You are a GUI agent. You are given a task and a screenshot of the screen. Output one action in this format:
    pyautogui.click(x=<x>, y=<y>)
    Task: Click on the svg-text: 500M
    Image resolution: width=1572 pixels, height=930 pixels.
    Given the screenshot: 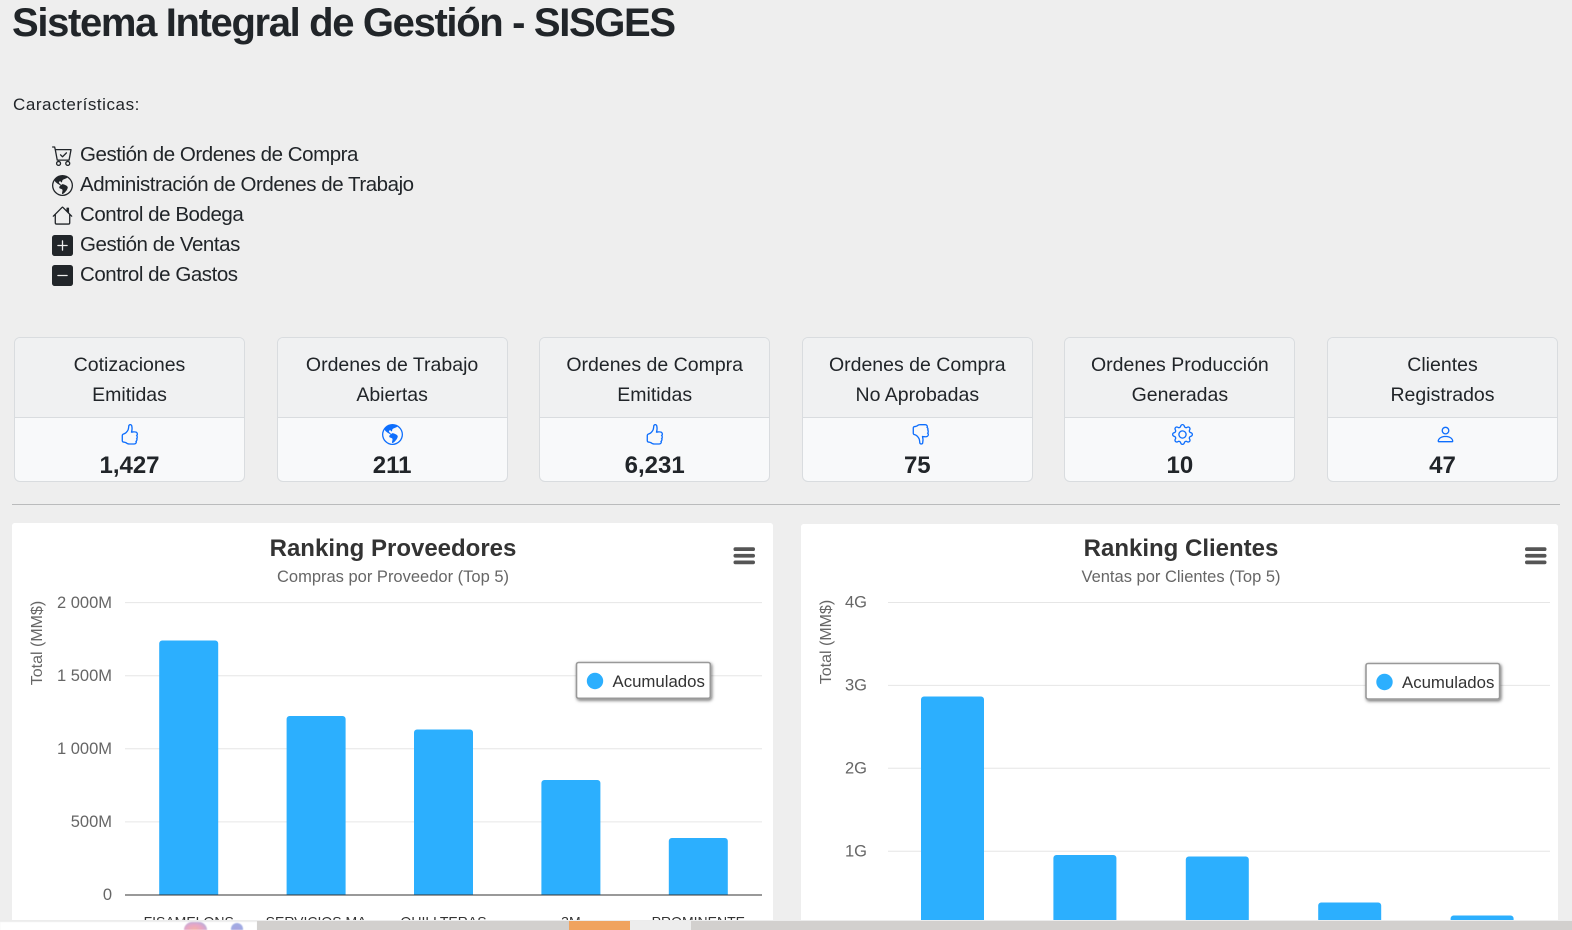 What is the action you would take?
    pyautogui.click(x=91, y=822)
    